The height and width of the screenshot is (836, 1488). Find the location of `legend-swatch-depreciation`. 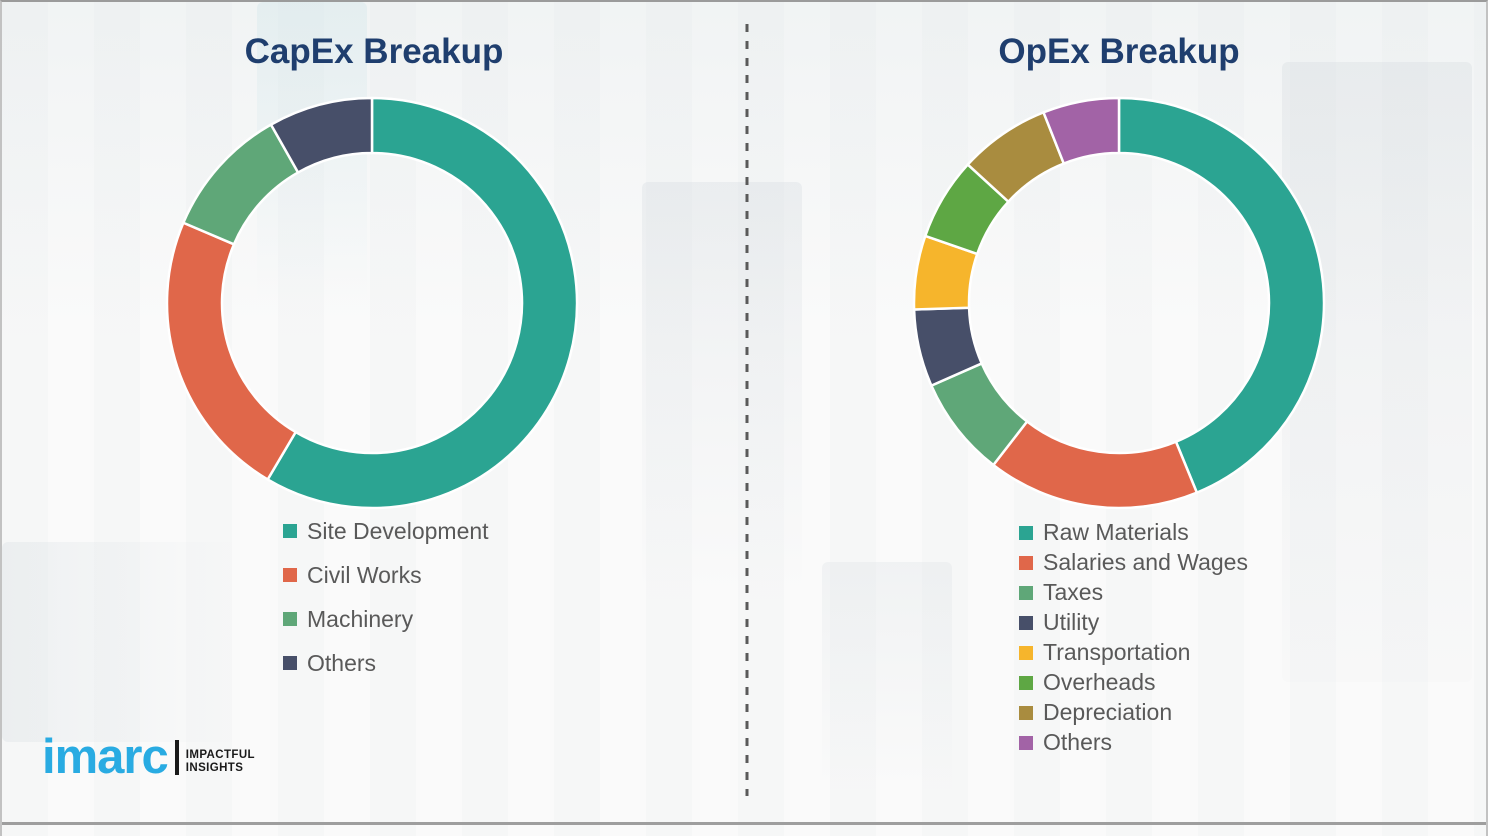

legend-swatch-depreciation is located at coordinates (1026, 712).